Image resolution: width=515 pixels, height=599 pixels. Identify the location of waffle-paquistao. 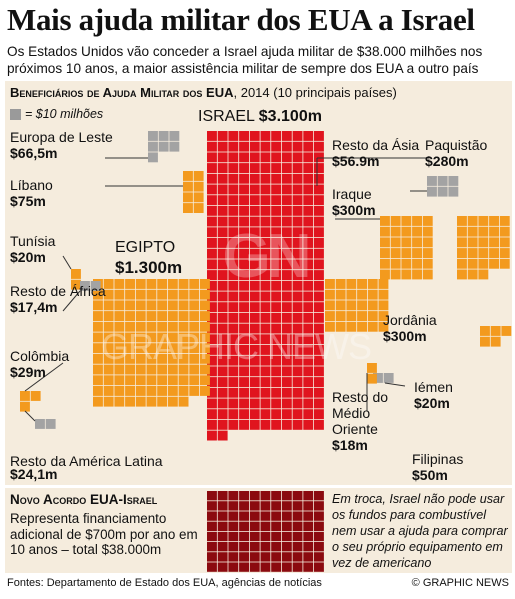
(483, 248).